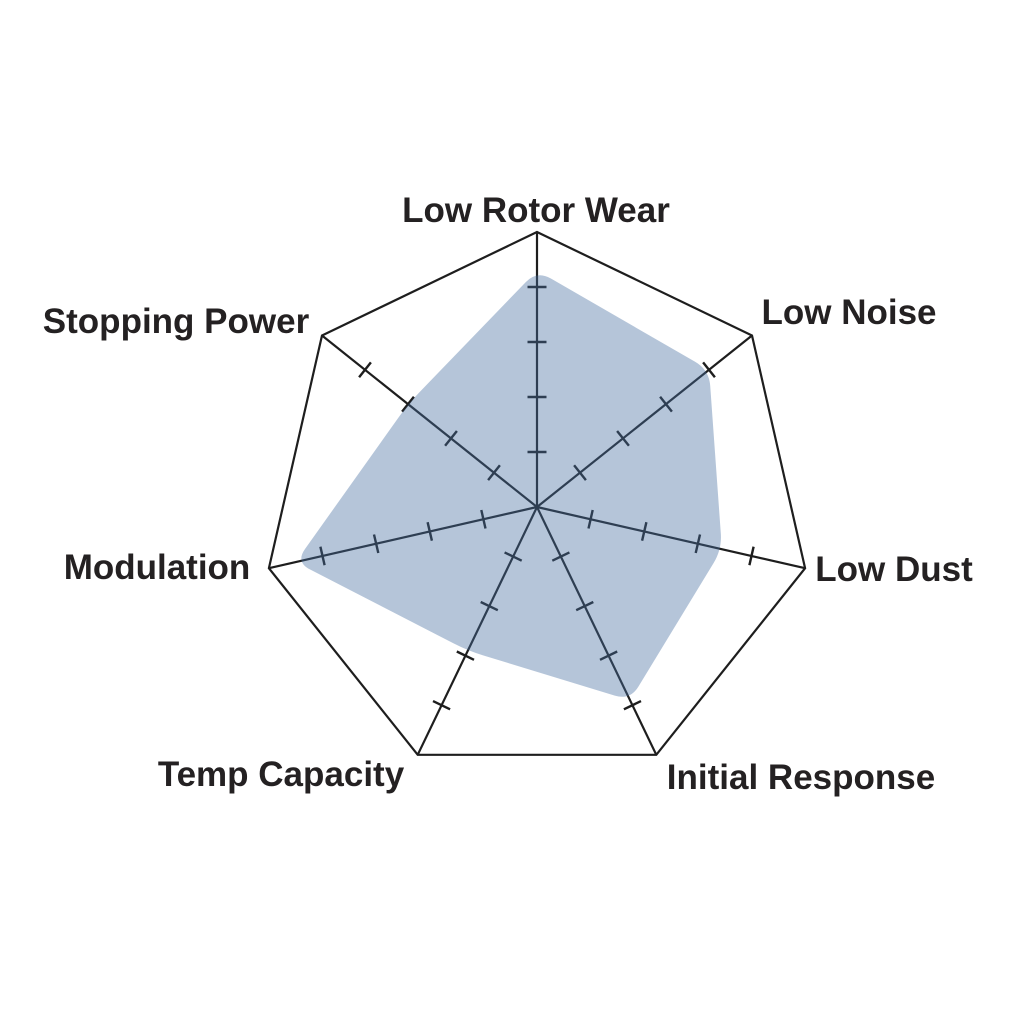 This screenshot has height=1024, width=1024. What do you see at coordinates (894, 569) in the screenshot?
I see `axis-label-low-dust: Low Dust` at bounding box center [894, 569].